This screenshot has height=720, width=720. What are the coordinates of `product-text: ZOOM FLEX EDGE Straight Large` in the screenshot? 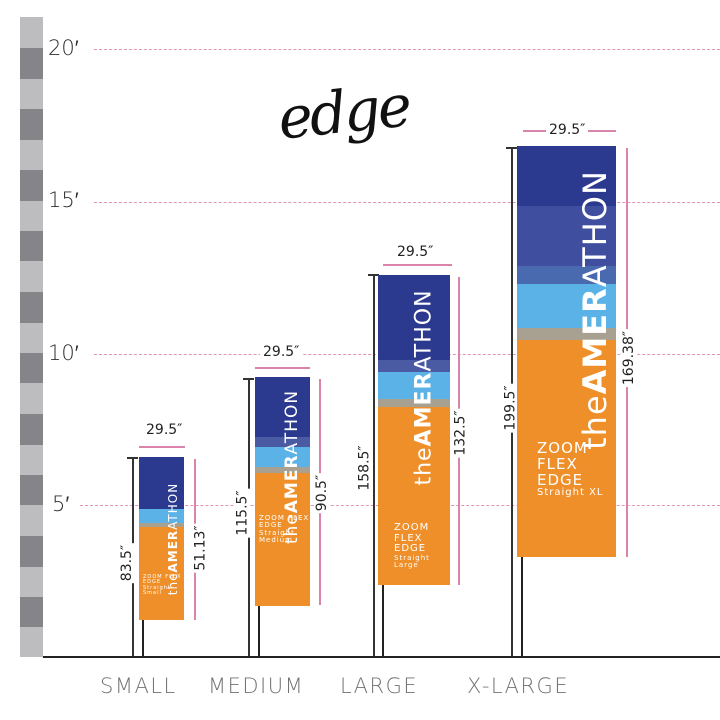 It's located at (412, 545).